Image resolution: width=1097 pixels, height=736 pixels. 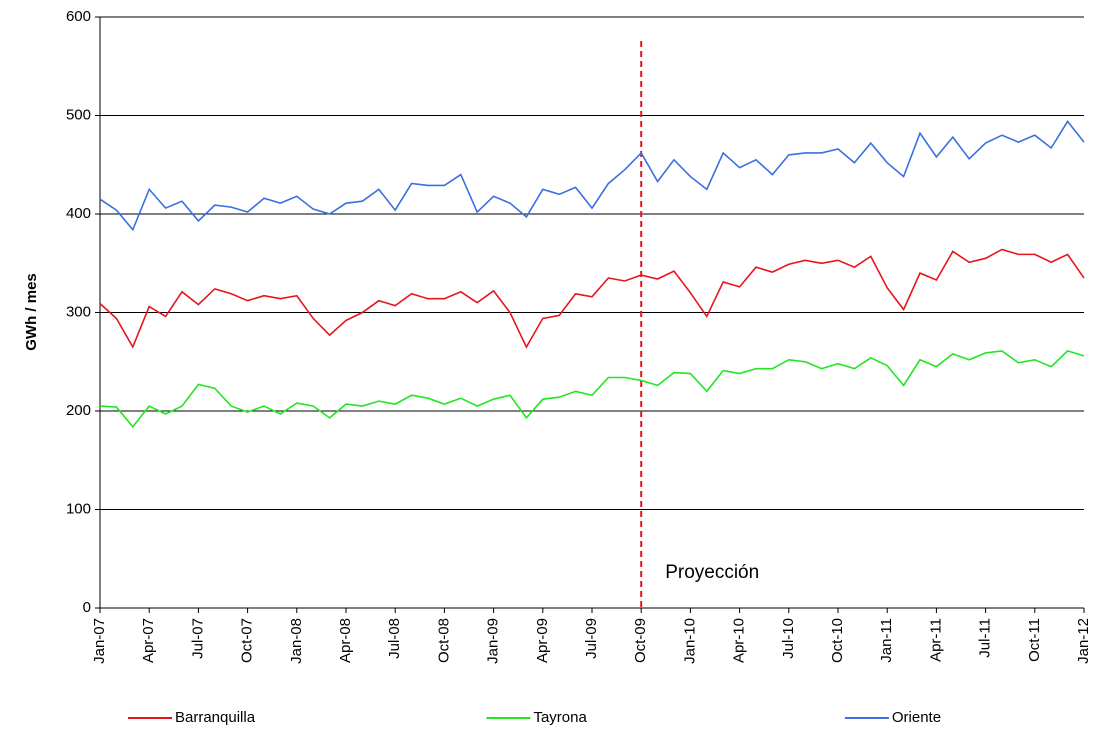 What do you see at coordinates (87, 607) in the screenshot?
I see `y-tick-label: 0` at bounding box center [87, 607].